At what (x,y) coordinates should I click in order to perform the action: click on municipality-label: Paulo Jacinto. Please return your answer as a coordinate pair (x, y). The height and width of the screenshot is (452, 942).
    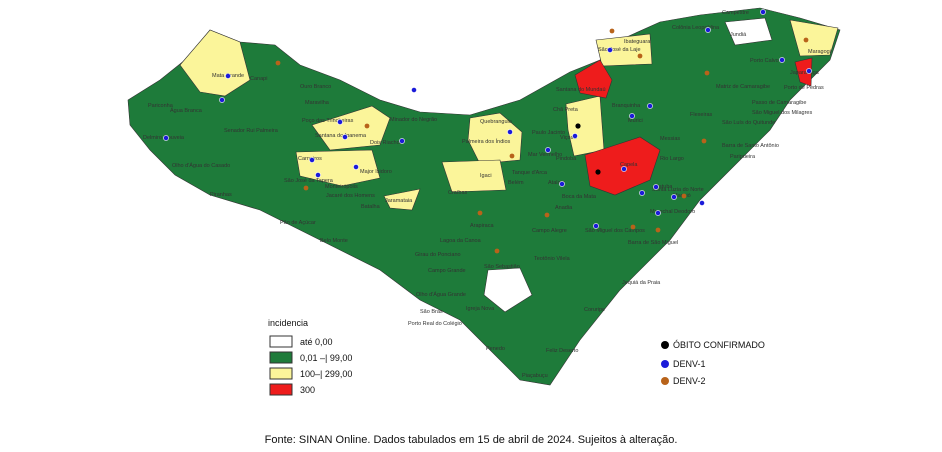
    Looking at the image, I should click on (548, 133).